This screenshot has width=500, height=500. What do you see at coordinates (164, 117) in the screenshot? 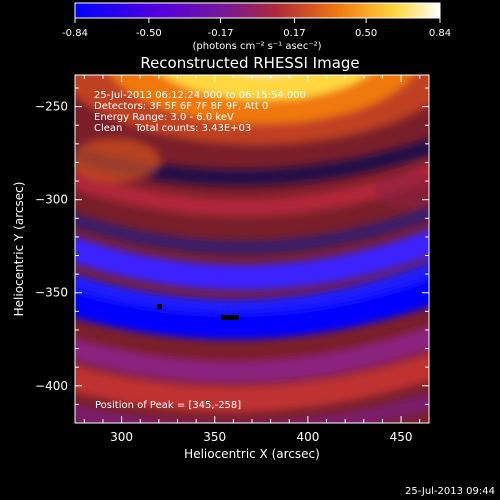
I see `energy-range-text: Energy Range: 3.0 - 6.0 keV` at bounding box center [164, 117].